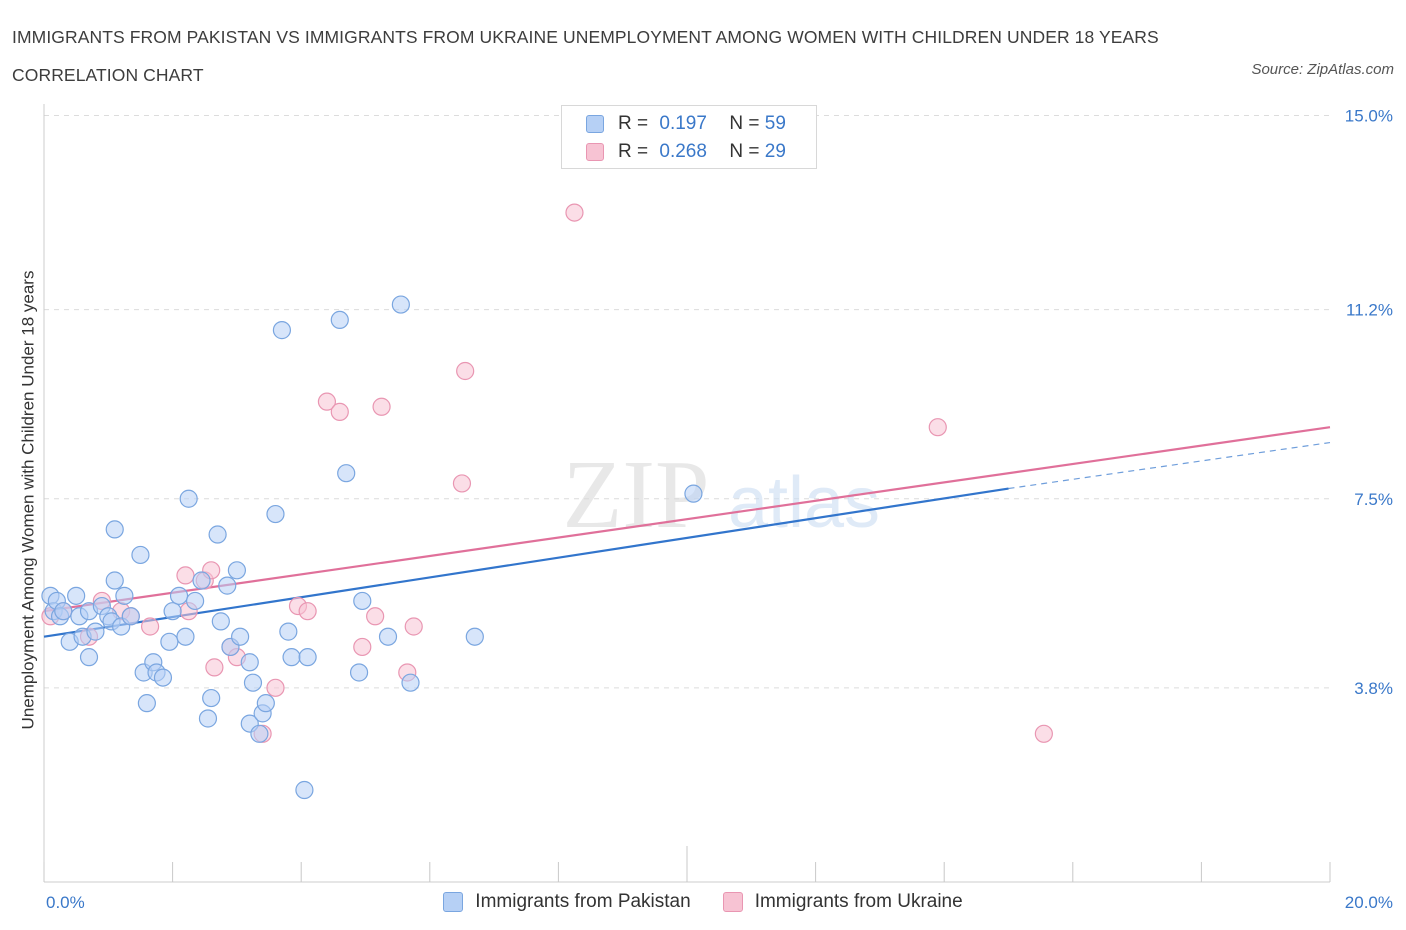 The image size is (1406, 930). What do you see at coordinates (1369, 902) in the screenshot?
I see `x-tick-label: 20.0%` at bounding box center [1369, 902].